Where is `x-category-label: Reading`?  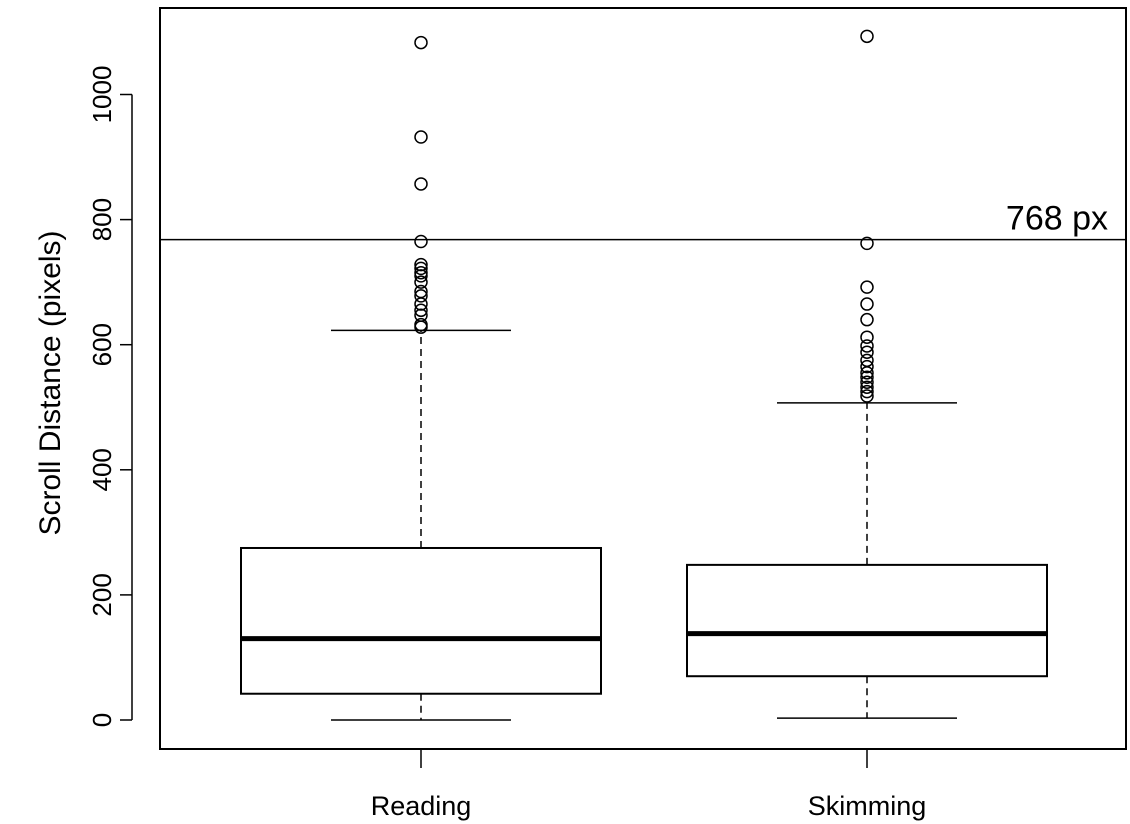 x-category-label: Reading is located at coordinates (421, 806).